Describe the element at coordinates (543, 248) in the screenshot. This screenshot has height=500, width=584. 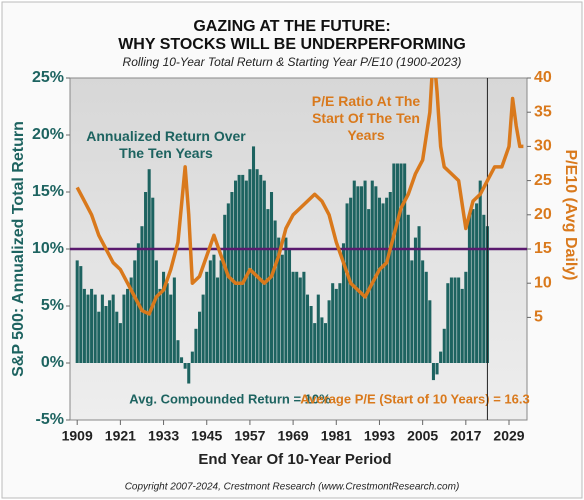
I see `y2-tick-label: 15` at that location.